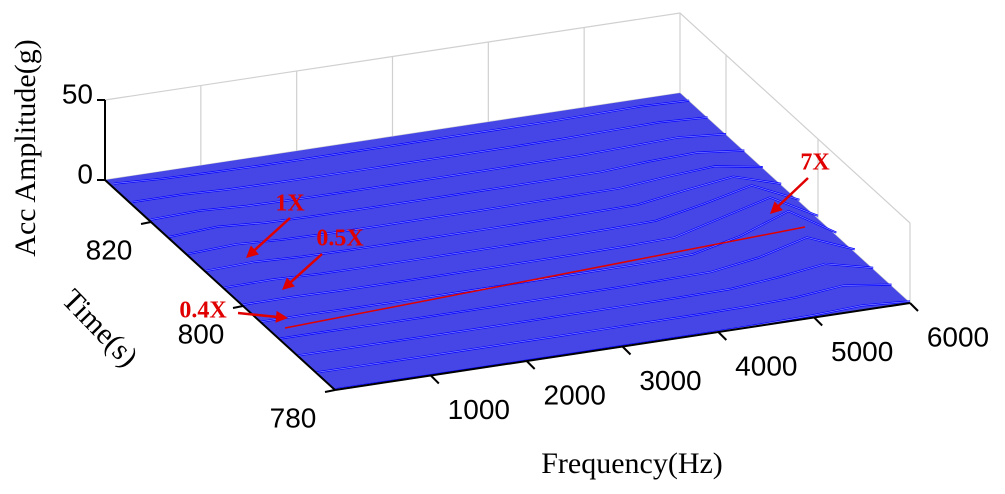  I want to click on z-tick-label: 0, so click(85, 173).